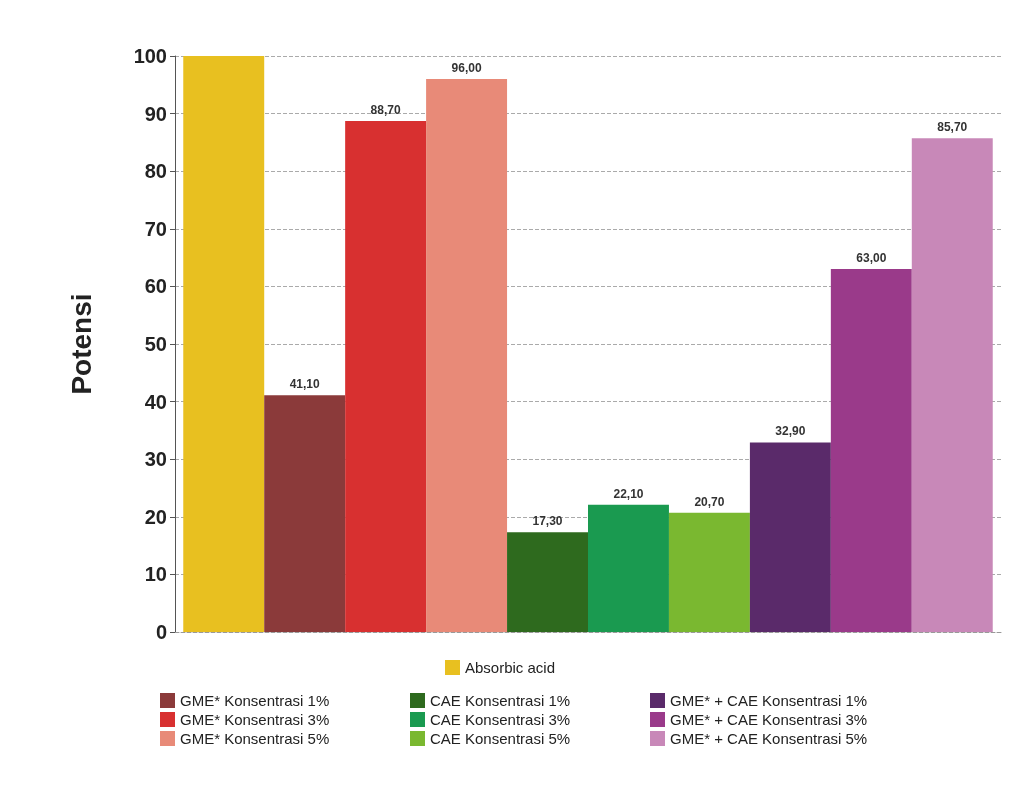 This screenshot has width=1023, height=785. I want to click on legend-label: CAE Konsentrasi 5%, so click(500, 738).